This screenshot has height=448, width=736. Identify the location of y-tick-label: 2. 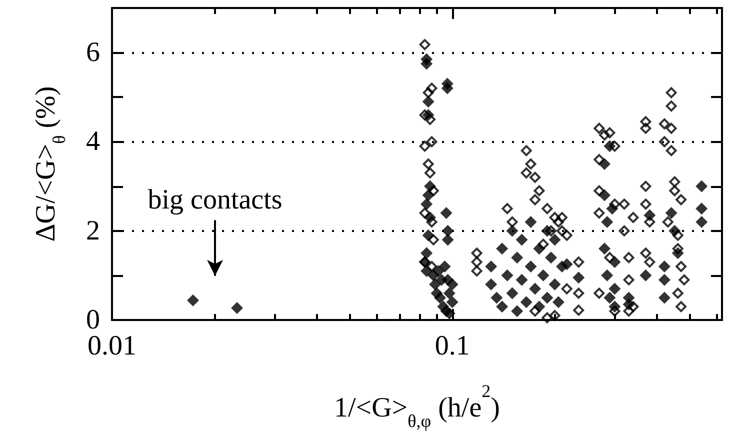
(93, 230).